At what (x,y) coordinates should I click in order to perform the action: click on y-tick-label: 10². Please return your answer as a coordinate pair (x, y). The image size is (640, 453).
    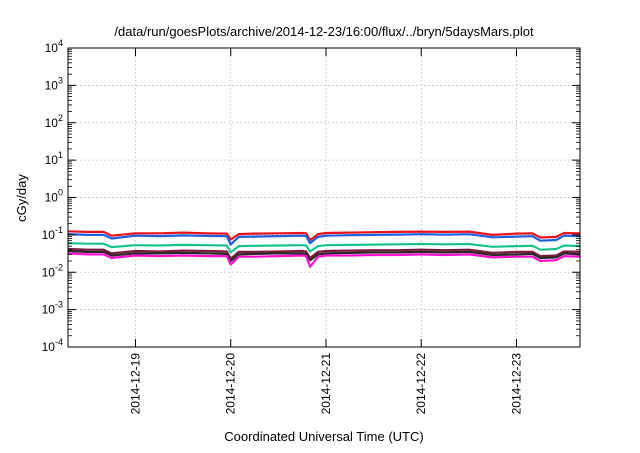
    Looking at the image, I should click on (54, 121).